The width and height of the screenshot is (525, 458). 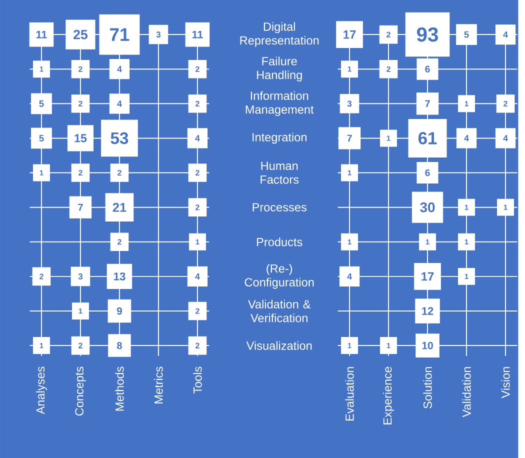 I want to click on x-tick-label: Vision, so click(x=505, y=382).